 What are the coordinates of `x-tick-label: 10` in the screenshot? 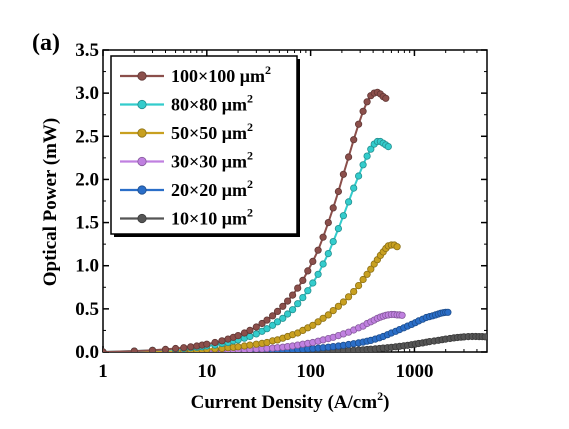 It's located at (206, 371).